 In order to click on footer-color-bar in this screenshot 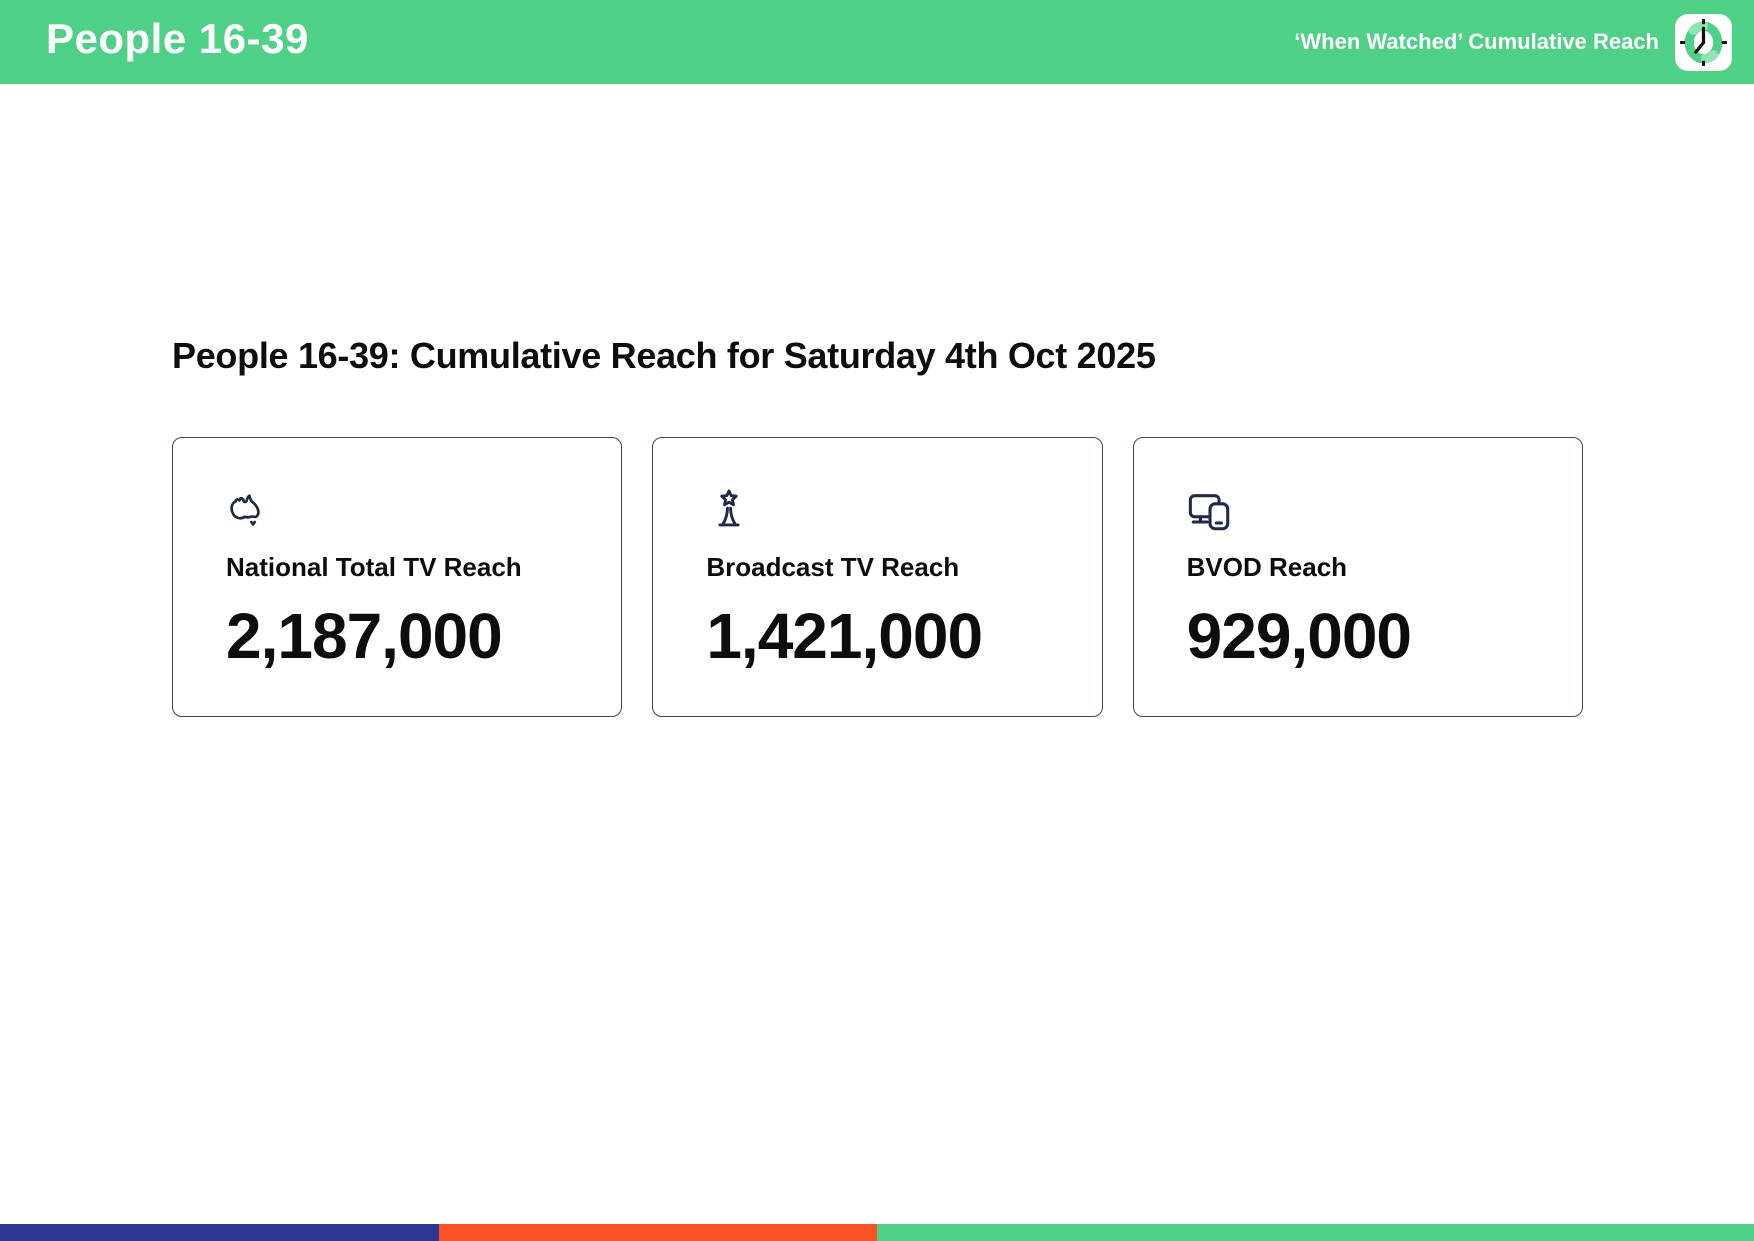, I will do `click(877, 1232)`.